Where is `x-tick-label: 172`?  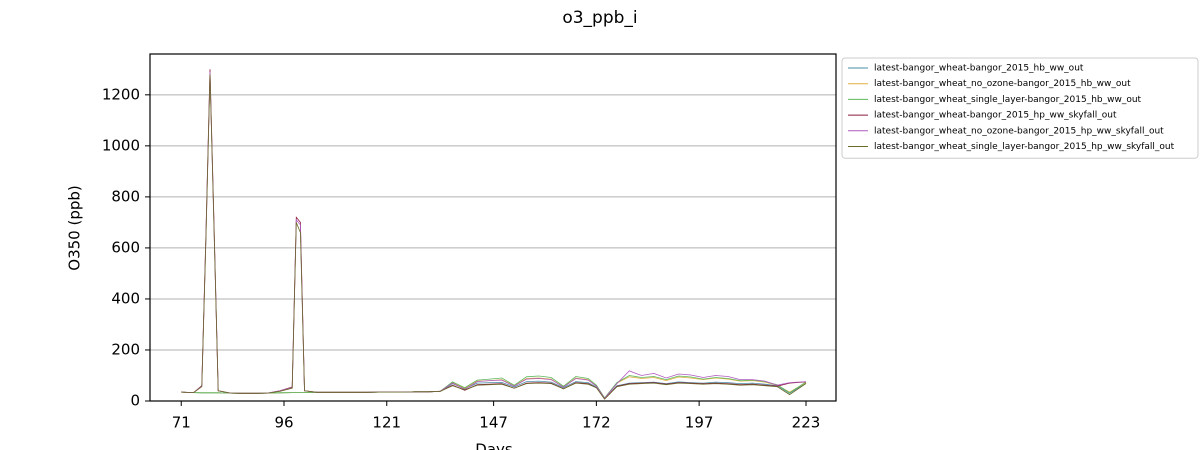 x-tick-label: 172 is located at coordinates (596, 423).